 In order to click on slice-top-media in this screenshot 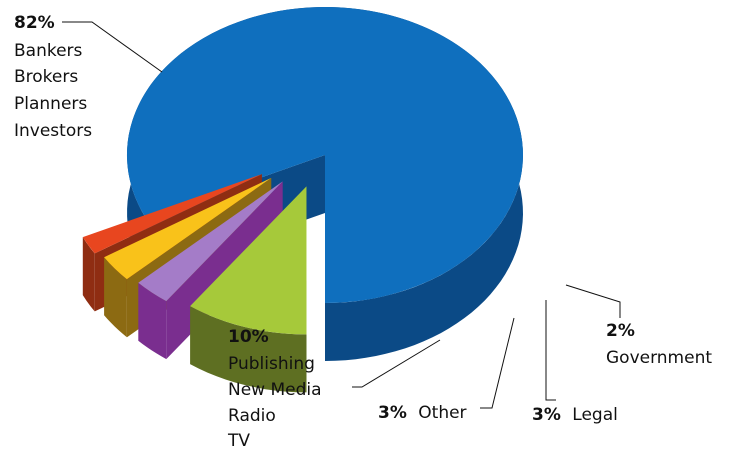, I will do `click(248, 260)`.